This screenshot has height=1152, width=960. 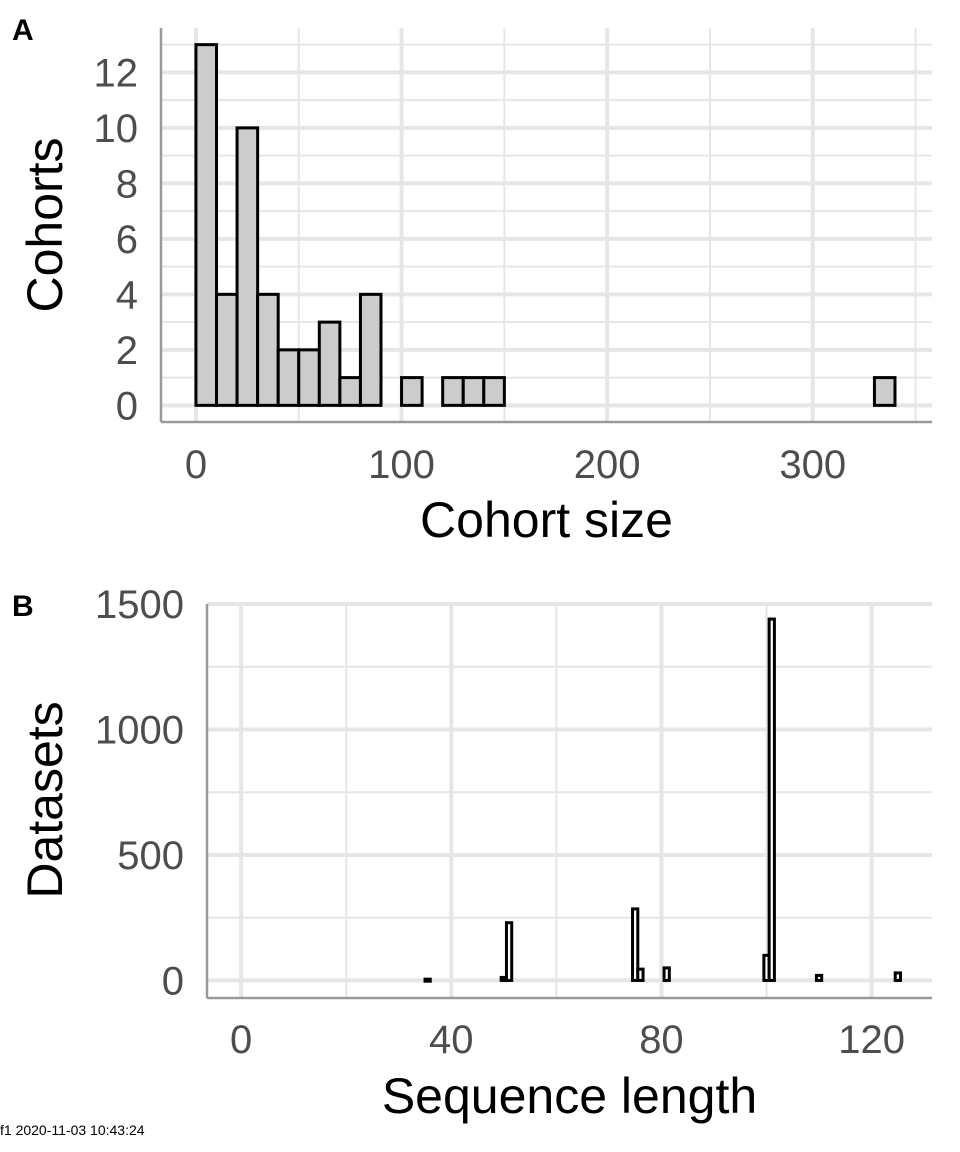 I want to click on x-tick-label: 40, so click(x=451, y=1040).